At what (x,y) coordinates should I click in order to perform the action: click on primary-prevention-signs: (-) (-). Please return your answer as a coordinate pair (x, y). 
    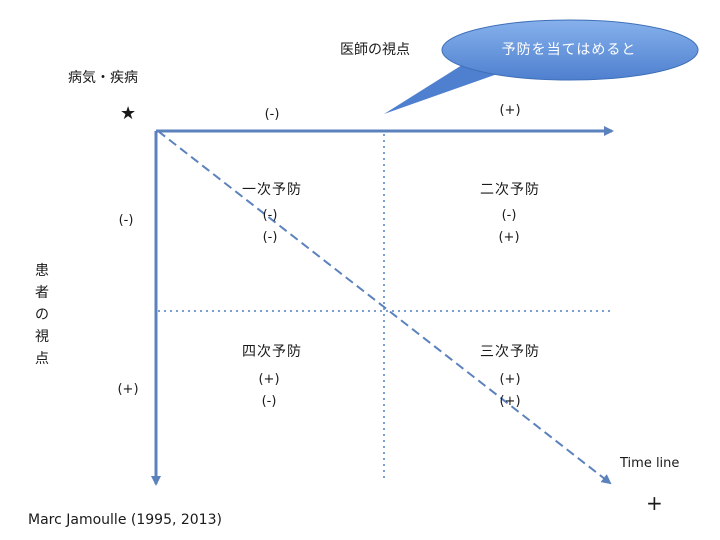
    Looking at the image, I should click on (270, 226).